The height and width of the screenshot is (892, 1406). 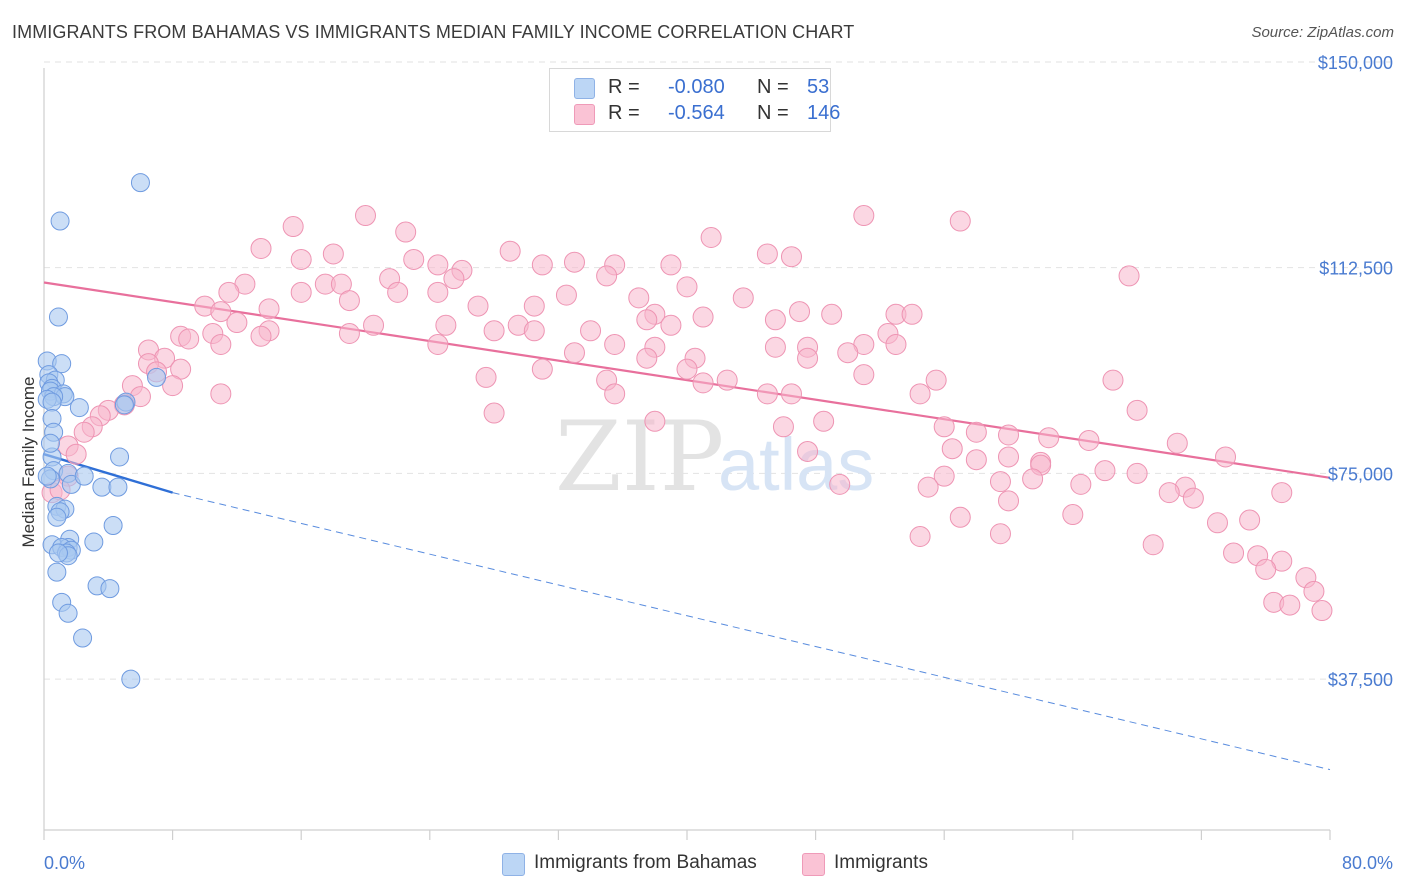 What do you see at coordinates (1367, 863) in the screenshot?
I see `x-tick-label: 80.0%` at bounding box center [1367, 863].